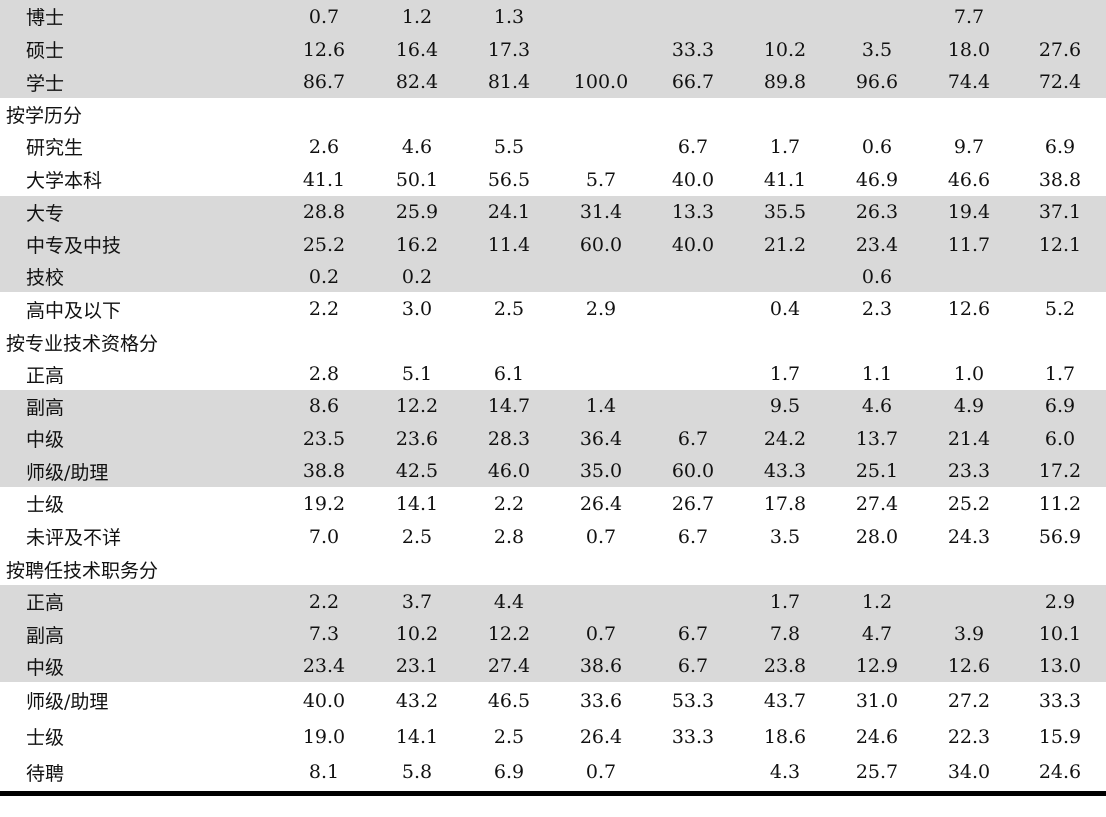 Image resolution: width=1106 pixels, height=817 pixels. What do you see at coordinates (45, 278) in the screenshot?
I see `row-label: 技校` at bounding box center [45, 278].